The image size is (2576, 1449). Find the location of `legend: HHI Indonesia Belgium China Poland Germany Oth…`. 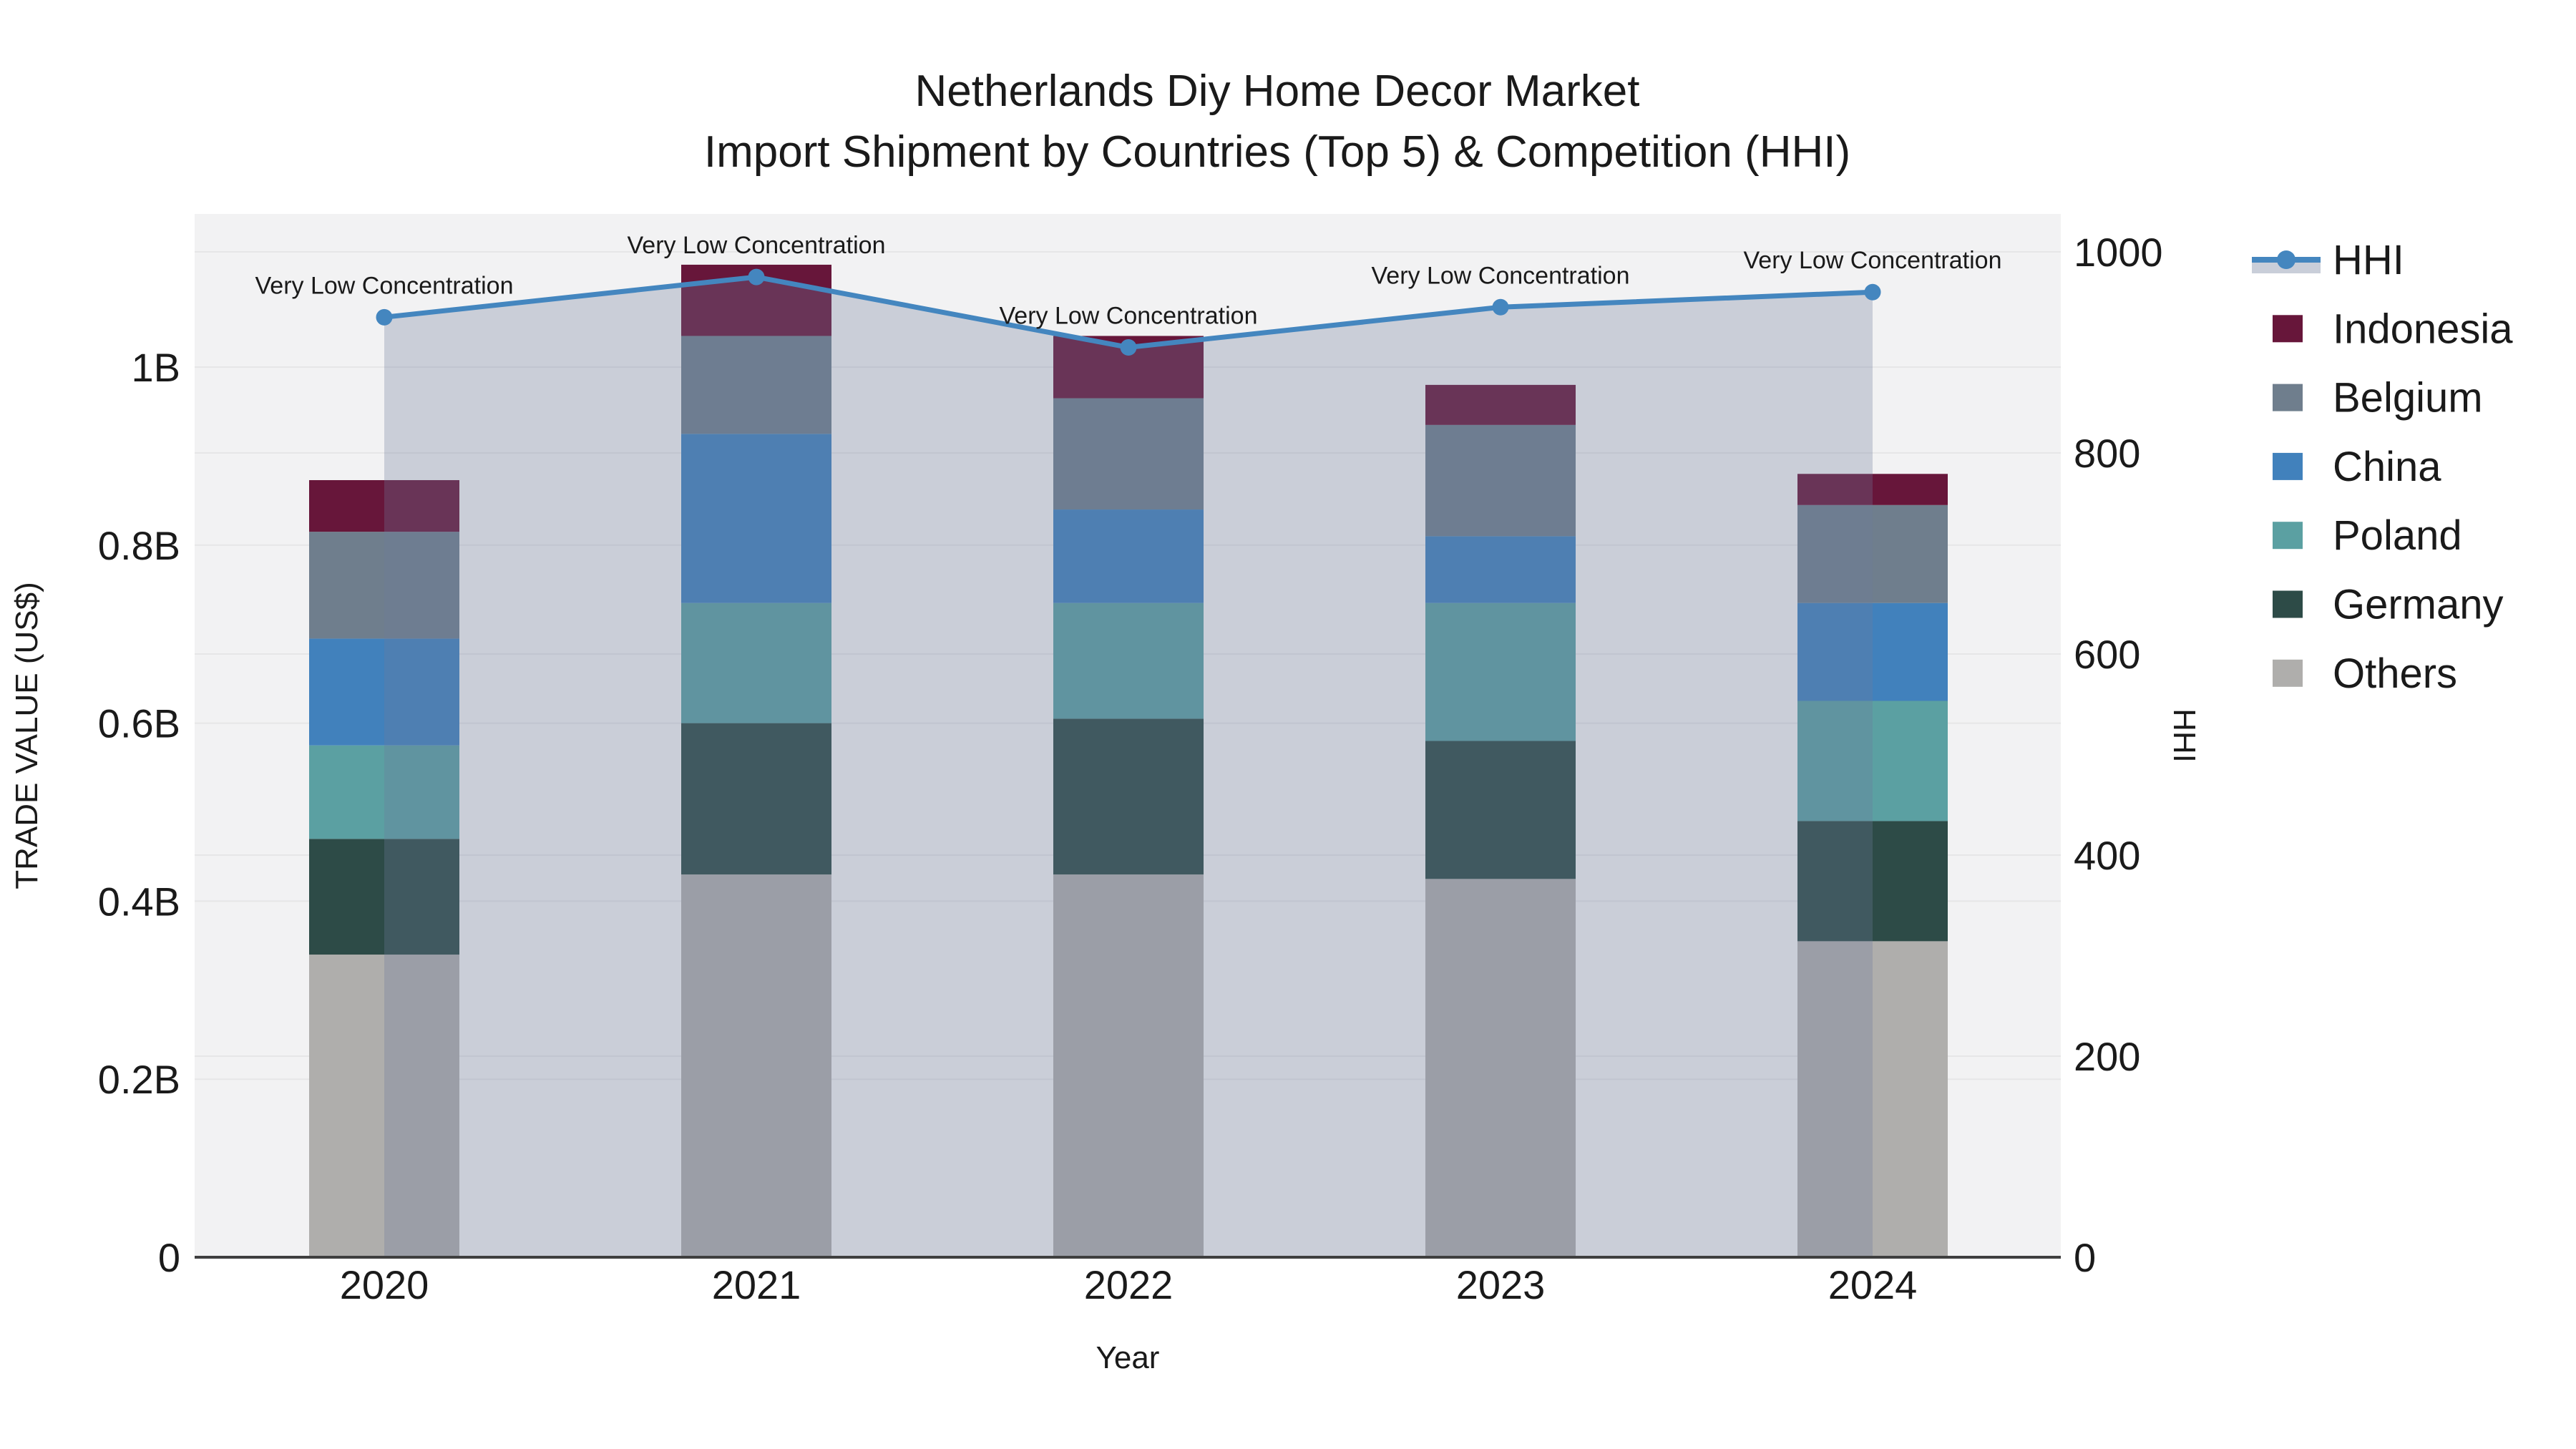

legend: HHI Indonesia Belgium China Poland Germany Oth… is located at coordinates (2382, 467).